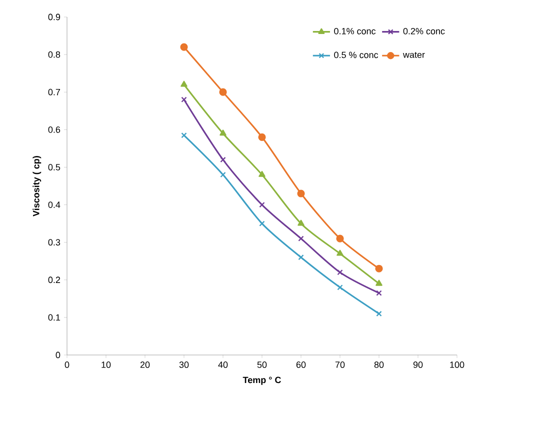 This screenshot has height=425, width=548. What do you see at coordinates (54, 167) in the screenshot?
I see `y-tick-label: 0.5` at bounding box center [54, 167].